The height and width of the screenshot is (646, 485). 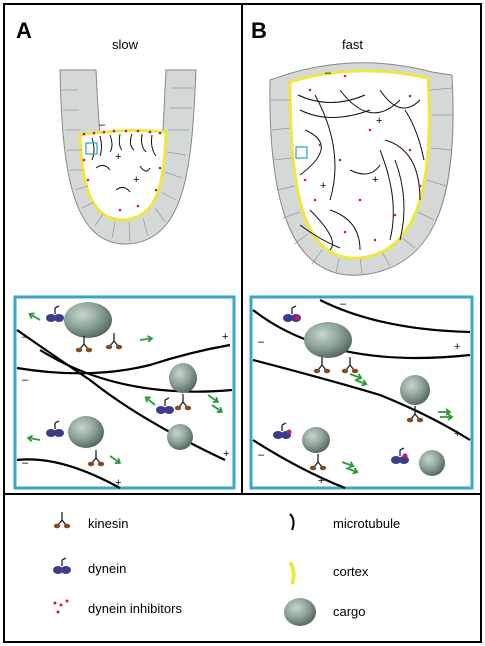 What do you see at coordinates (107, 568) in the screenshot?
I see `legend-dynein-label: dynein` at bounding box center [107, 568].